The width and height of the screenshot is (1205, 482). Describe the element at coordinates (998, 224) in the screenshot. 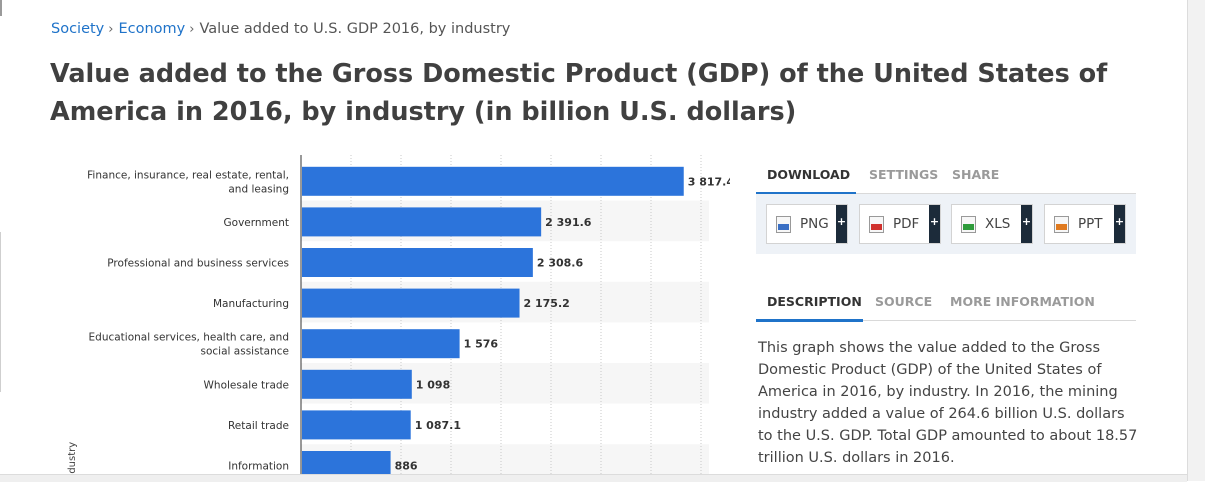

I see `download-xls-label: XLS` at that location.